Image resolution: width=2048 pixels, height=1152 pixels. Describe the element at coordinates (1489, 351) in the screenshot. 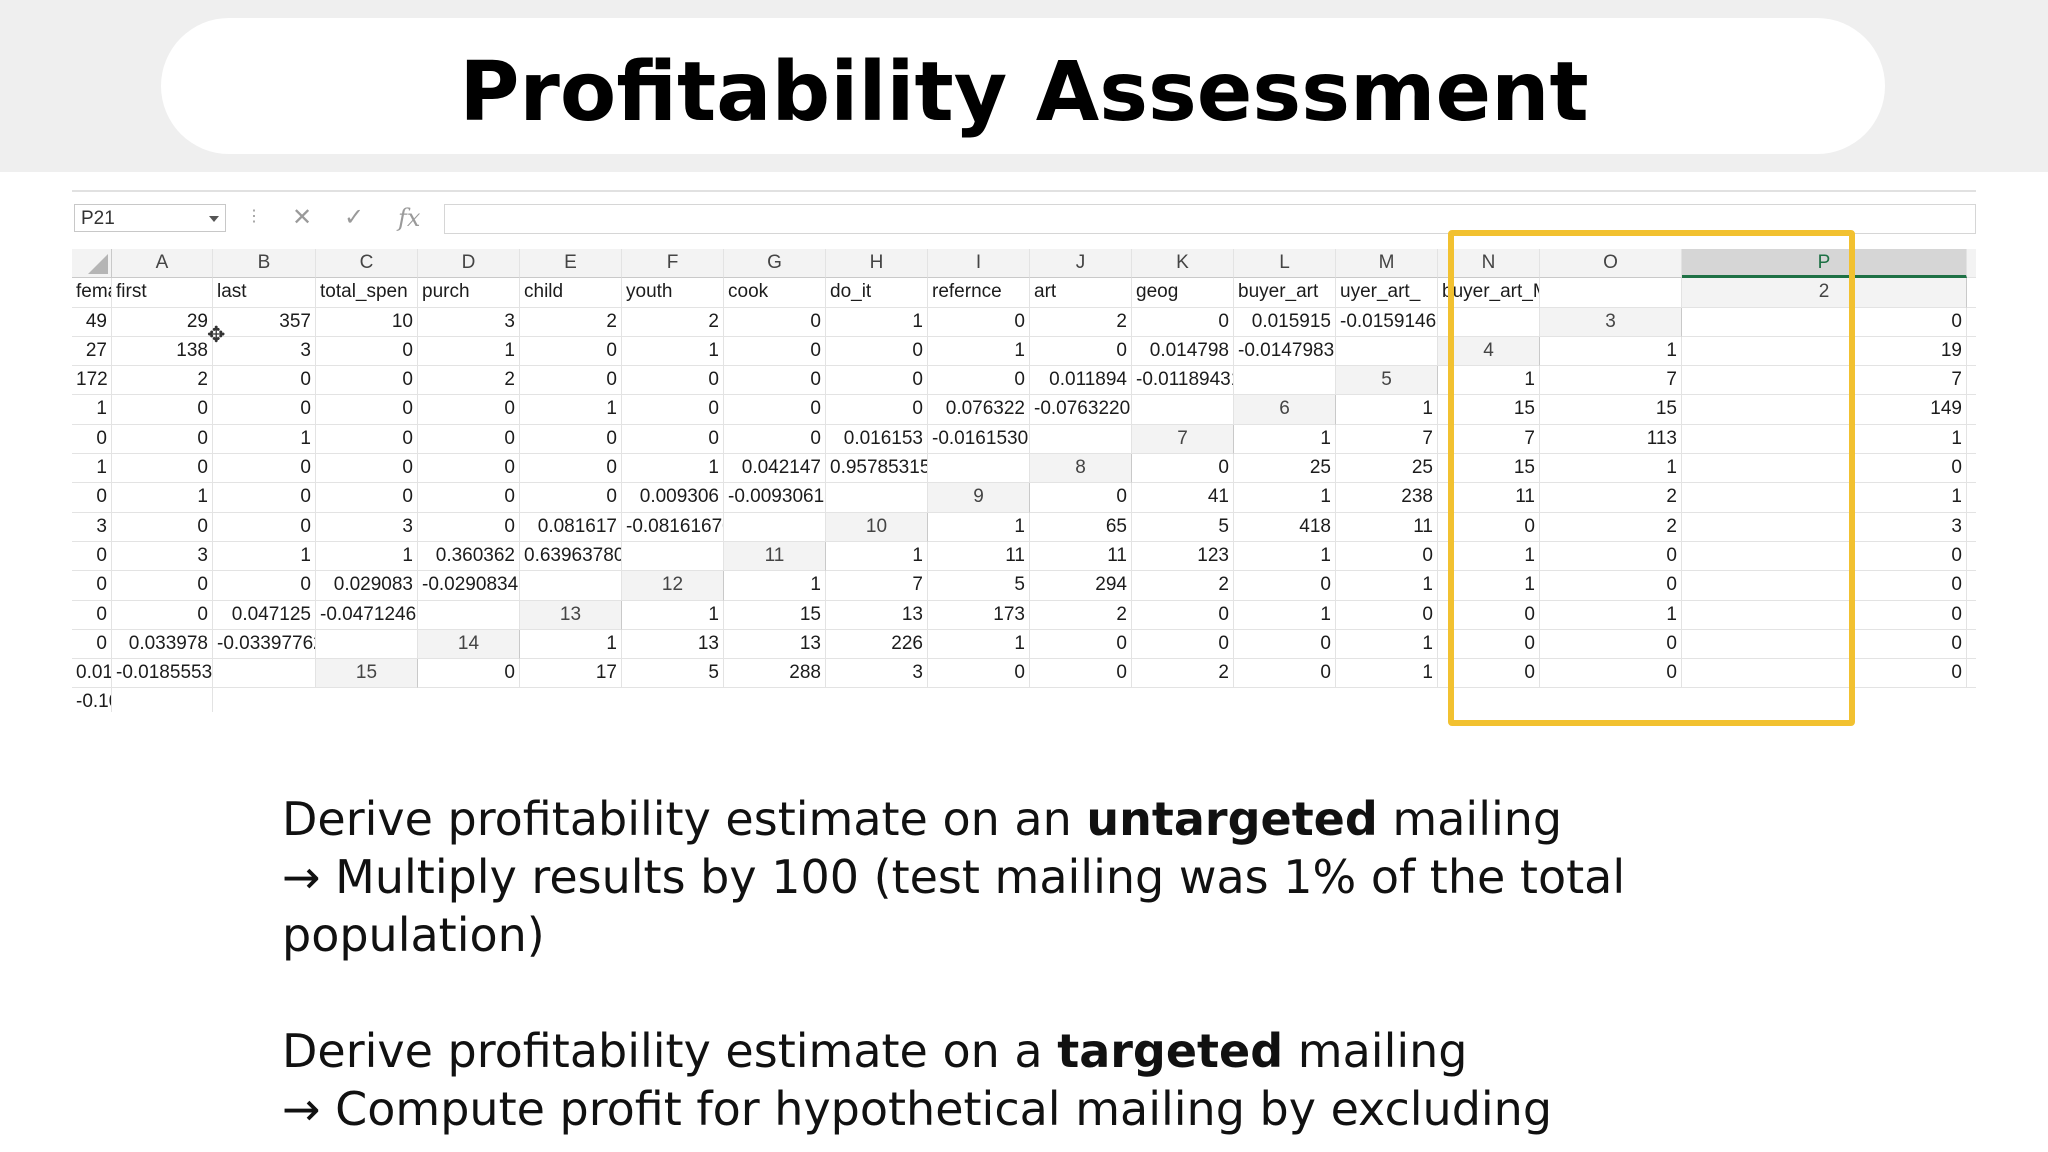

I see `row-header: 4` at that location.